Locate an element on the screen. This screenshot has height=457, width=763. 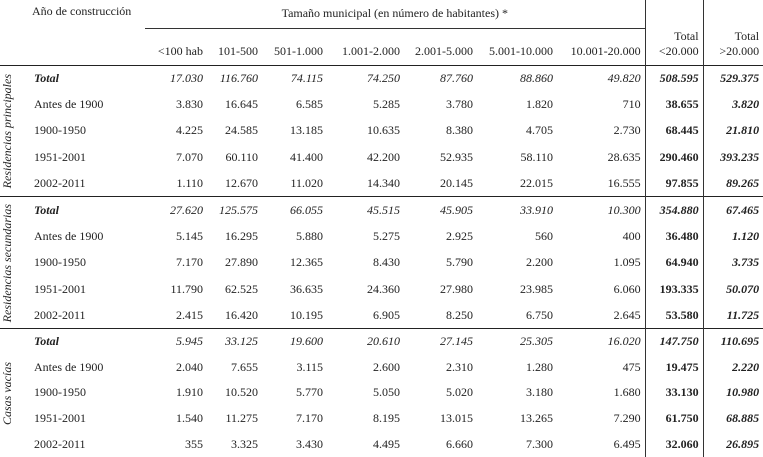
cell-value: 12.670 is located at coordinates (241, 183).